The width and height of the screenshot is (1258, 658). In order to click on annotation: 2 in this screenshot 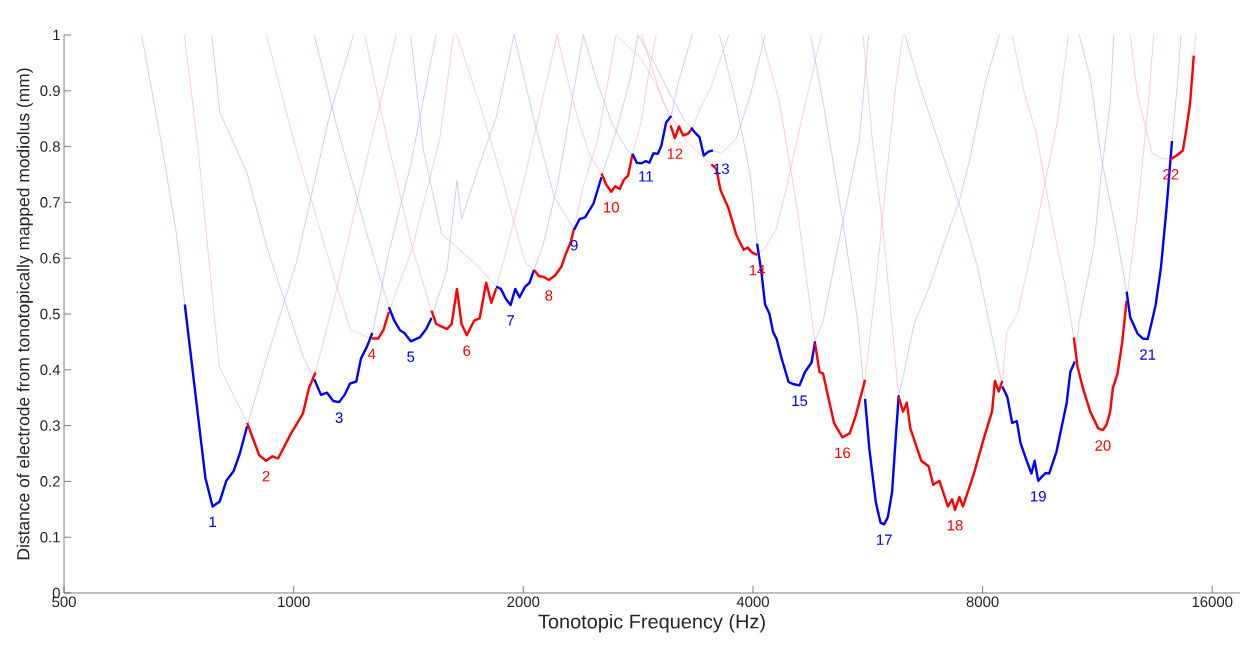, I will do `click(266, 476)`.